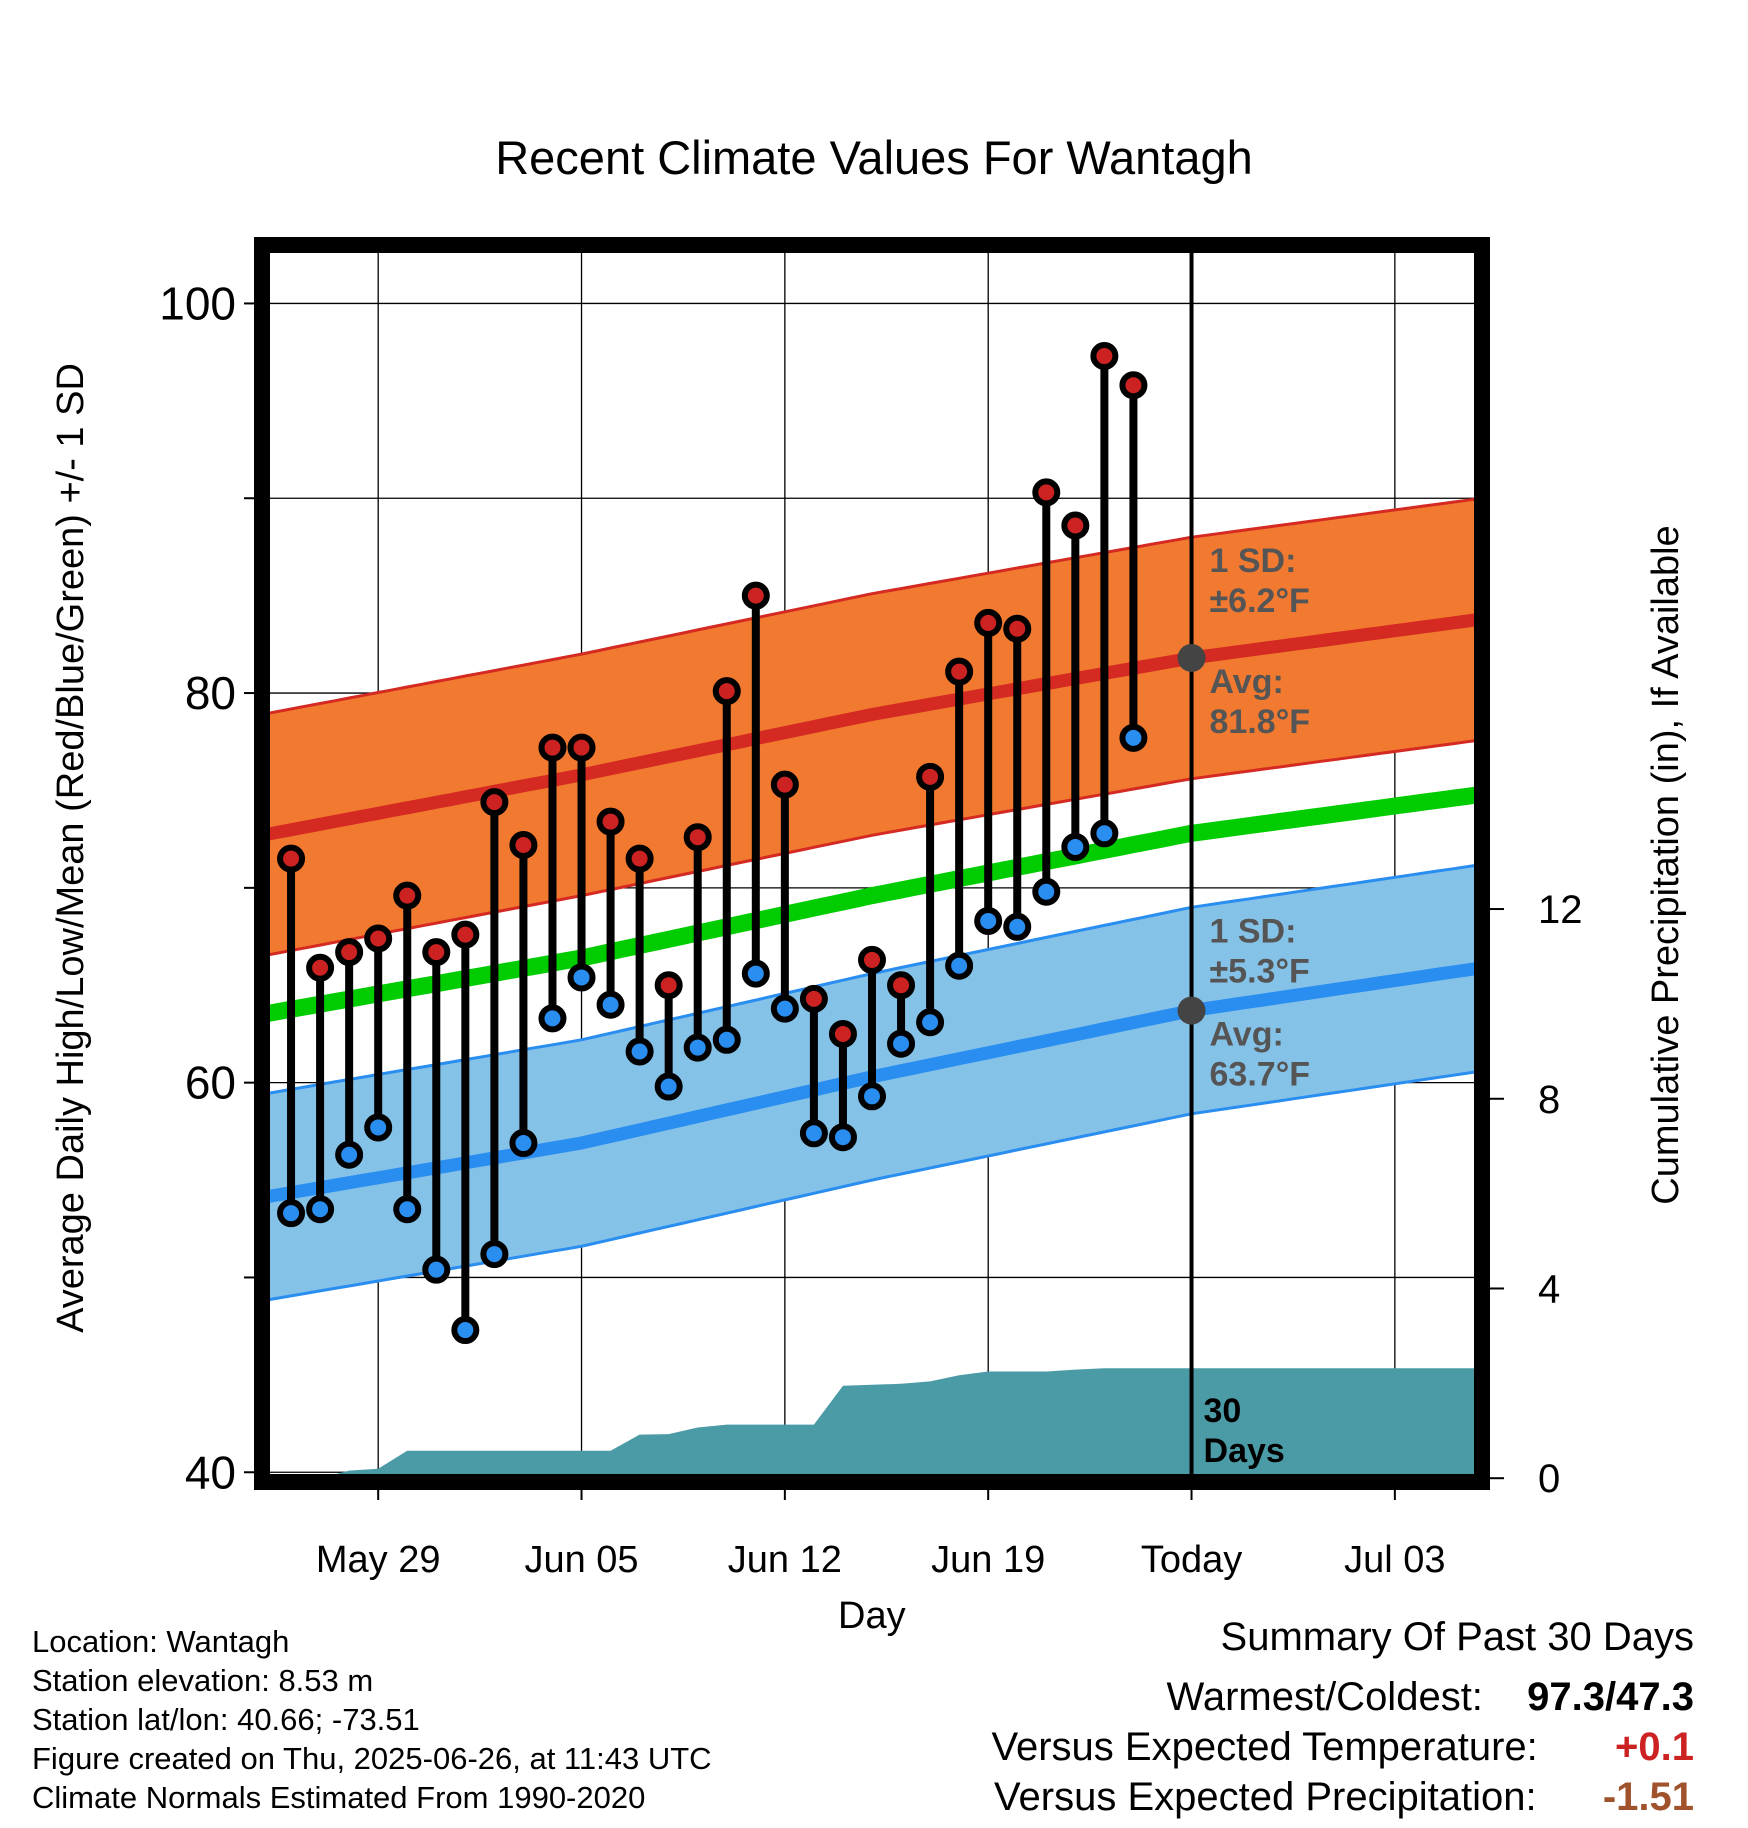 The image size is (1748, 1828). What do you see at coordinates (1191, 1010) in the screenshot?
I see `low-avg-today-dot` at bounding box center [1191, 1010].